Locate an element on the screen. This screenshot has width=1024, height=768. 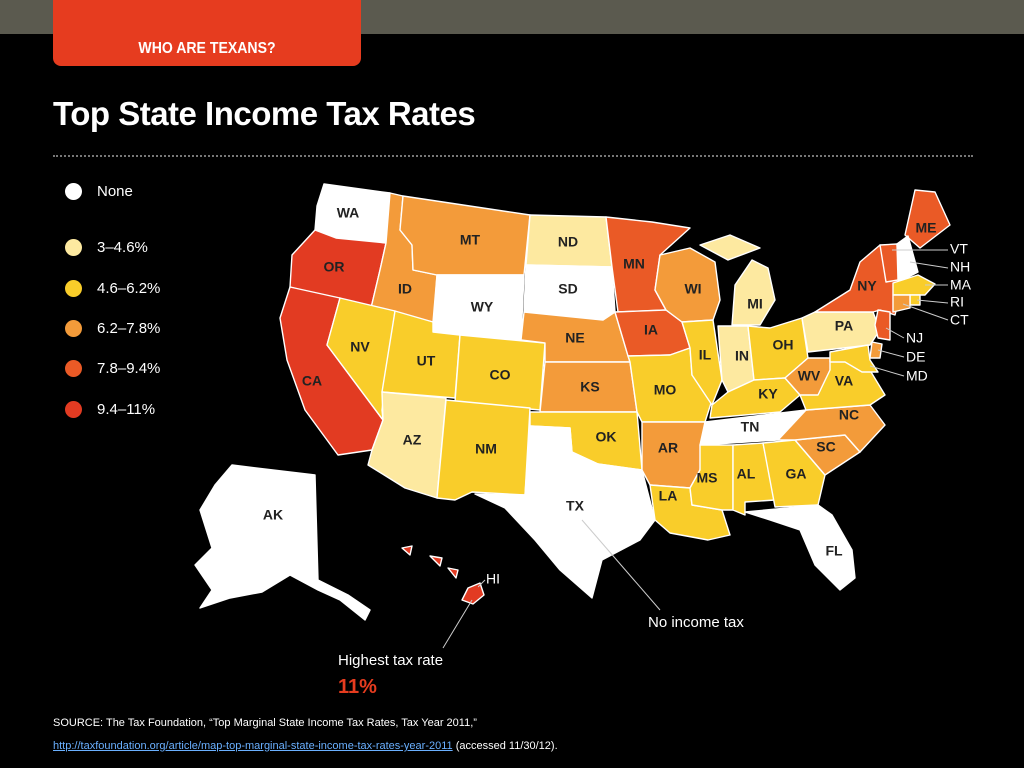
legend-label: 3–4.6% is located at coordinates (122, 247).